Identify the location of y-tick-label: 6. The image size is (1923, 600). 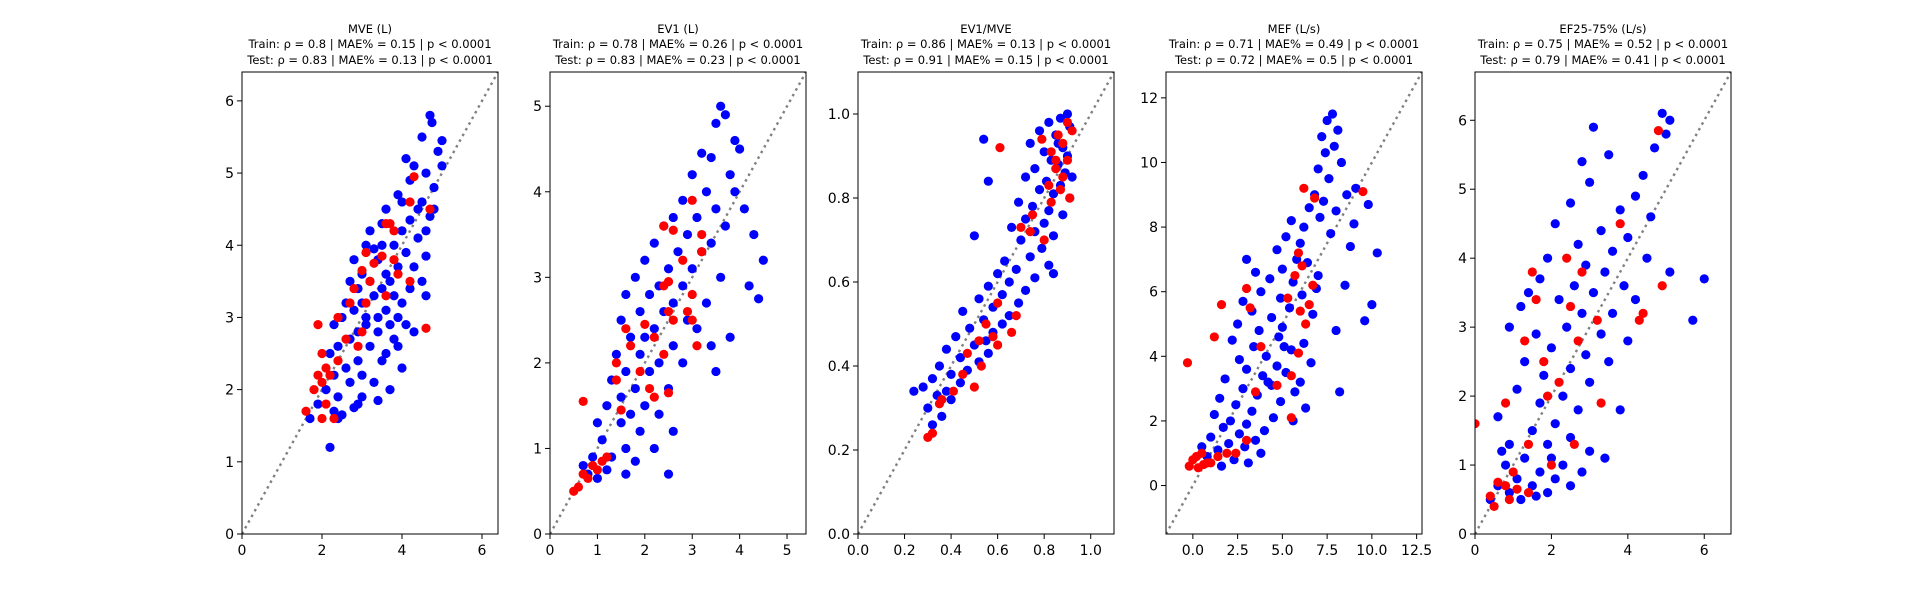
(1153, 293).